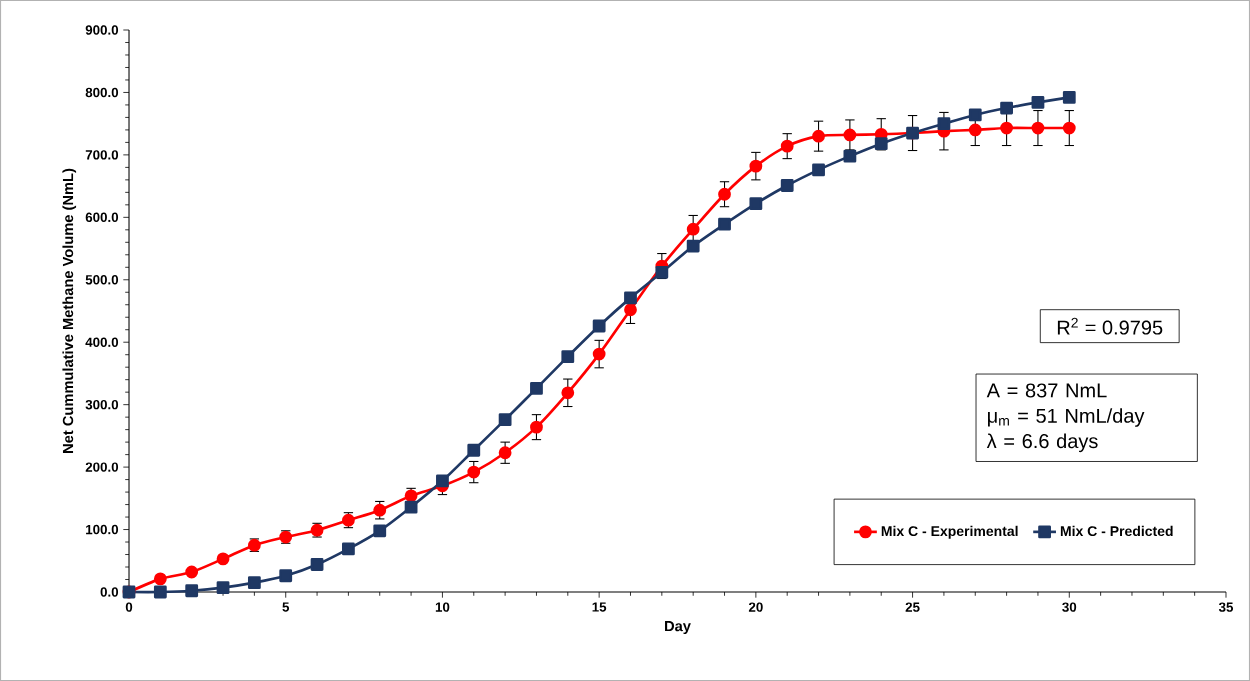  Describe the element at coordinates (102, 155) in the screenshot. I see `y-tick-label: 700.0` at that location.